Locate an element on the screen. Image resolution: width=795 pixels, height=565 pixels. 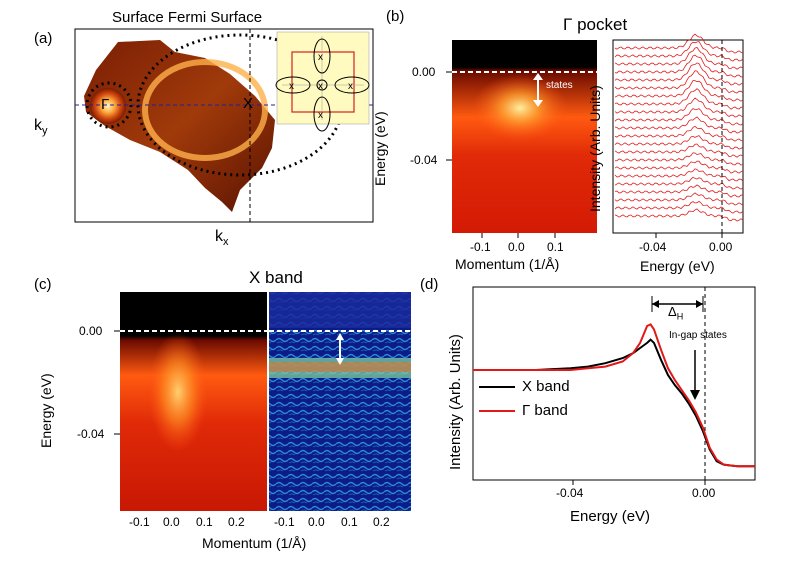
panel-d-ylabel: Intensity (Arb. Units) is located at coordinates (455, 402).